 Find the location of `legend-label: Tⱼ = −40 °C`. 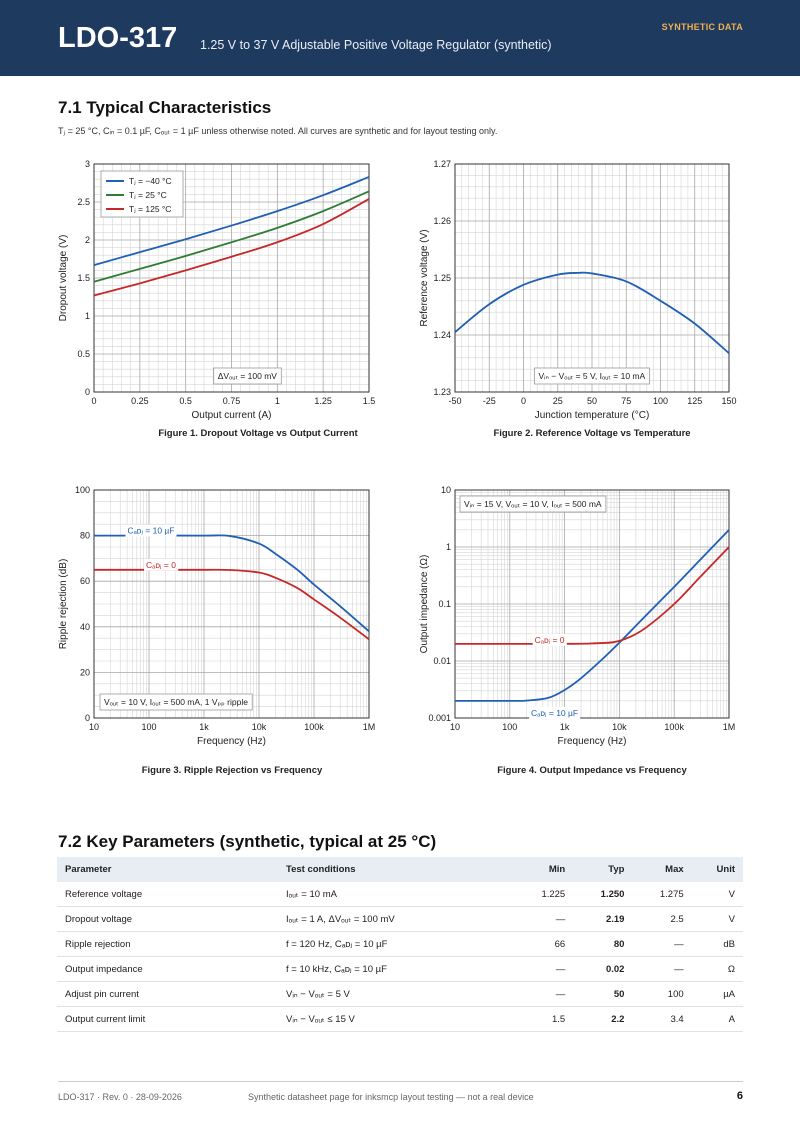

legend-label: Tⱼ = −40 °C is located at coordinates (150, 181).